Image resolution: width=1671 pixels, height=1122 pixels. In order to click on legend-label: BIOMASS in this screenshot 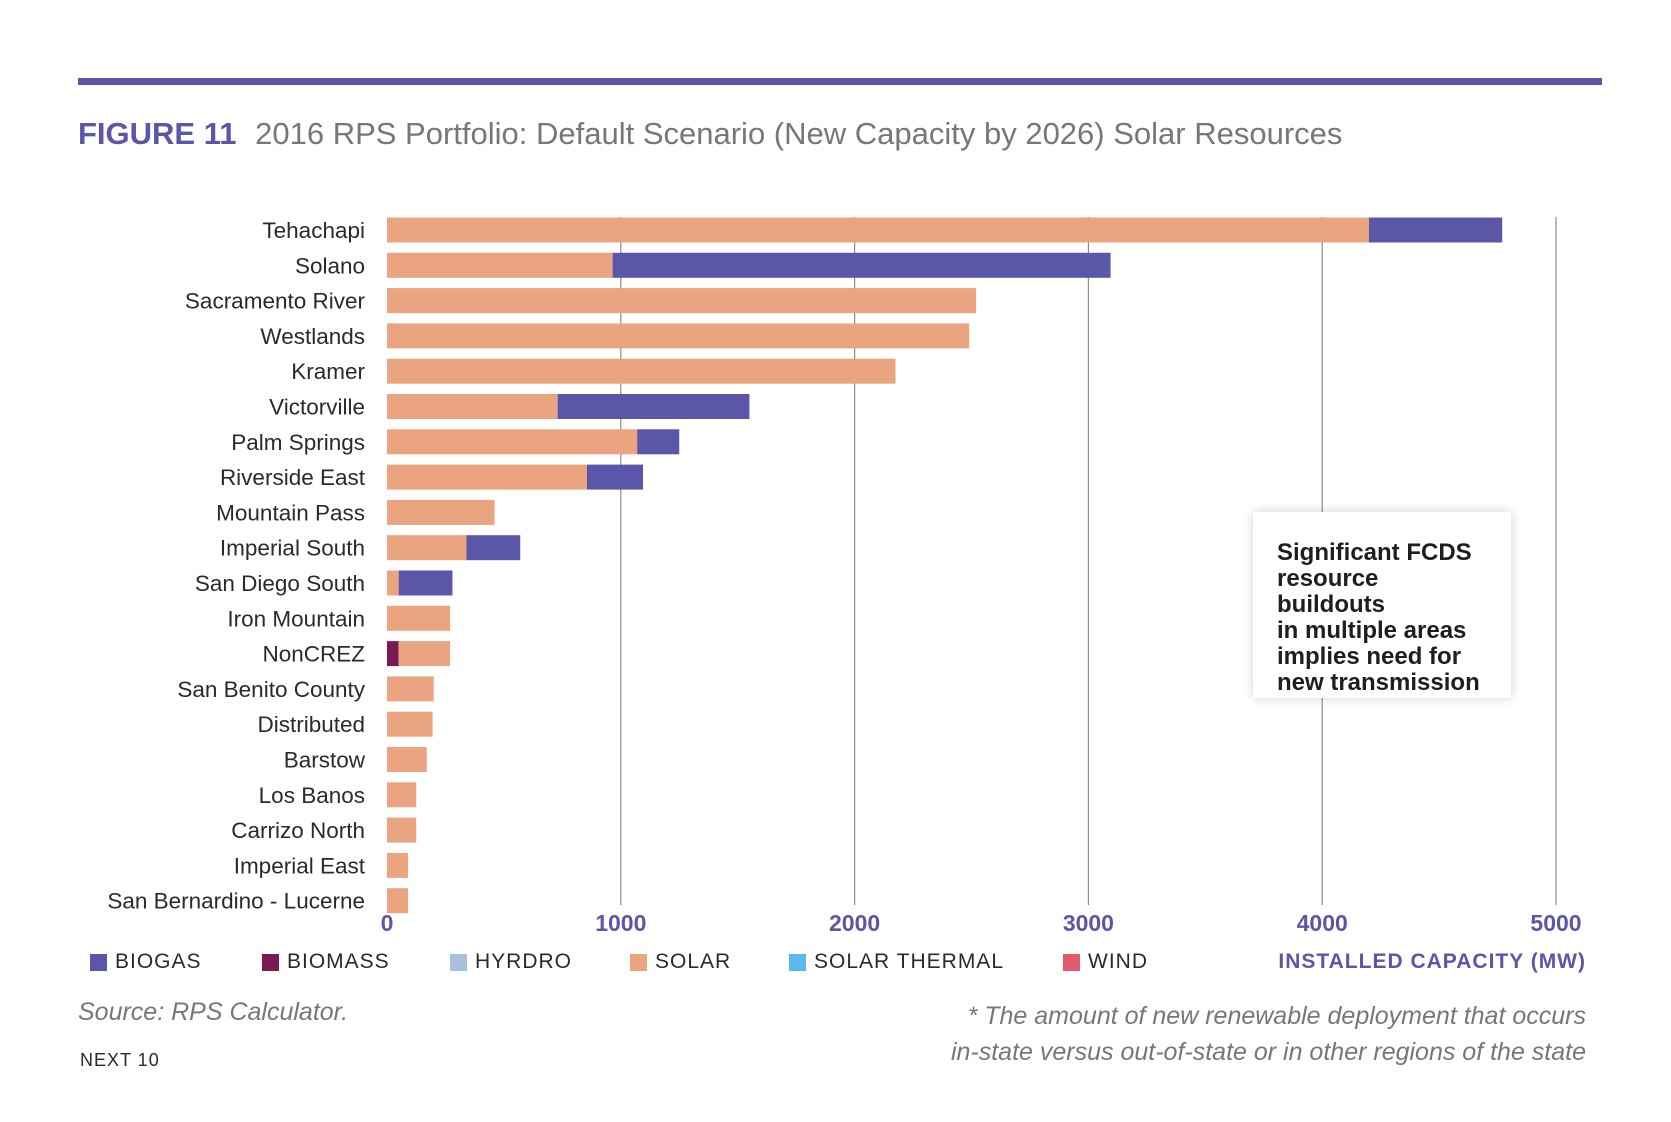, I will do `click(338, 961)`.